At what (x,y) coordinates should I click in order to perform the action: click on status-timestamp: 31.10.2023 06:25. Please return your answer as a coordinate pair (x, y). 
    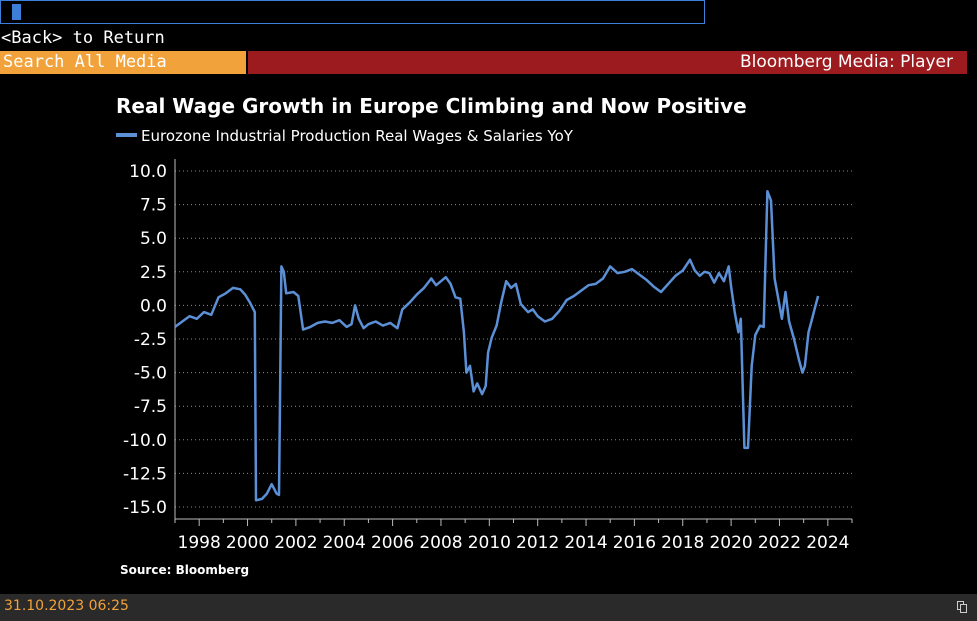
    Looking at the image, I should click on (66, 606).